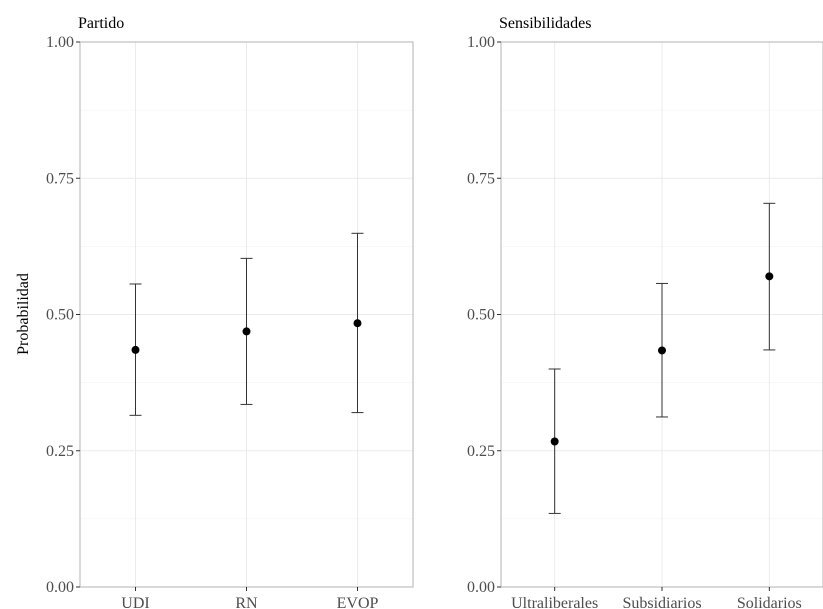 This screenshot has width=823, height=609. I want to click on panel-title: Partido, so click(101, 23).